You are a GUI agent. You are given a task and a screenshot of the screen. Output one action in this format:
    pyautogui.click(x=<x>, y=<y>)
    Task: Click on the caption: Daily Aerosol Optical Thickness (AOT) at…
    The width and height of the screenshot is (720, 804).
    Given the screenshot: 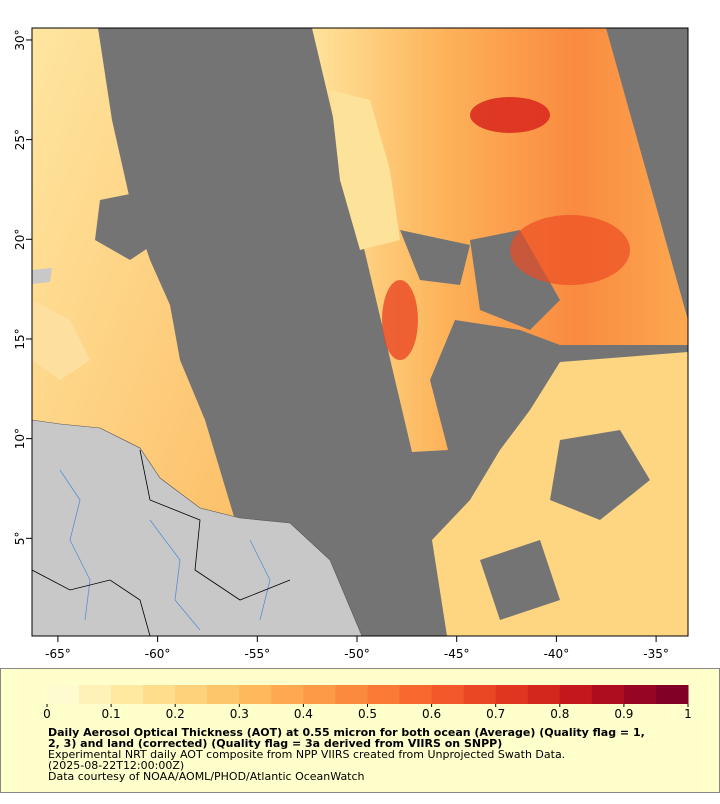 What is the action you would take?
    pyautogui.click(x=346, y=754)
    